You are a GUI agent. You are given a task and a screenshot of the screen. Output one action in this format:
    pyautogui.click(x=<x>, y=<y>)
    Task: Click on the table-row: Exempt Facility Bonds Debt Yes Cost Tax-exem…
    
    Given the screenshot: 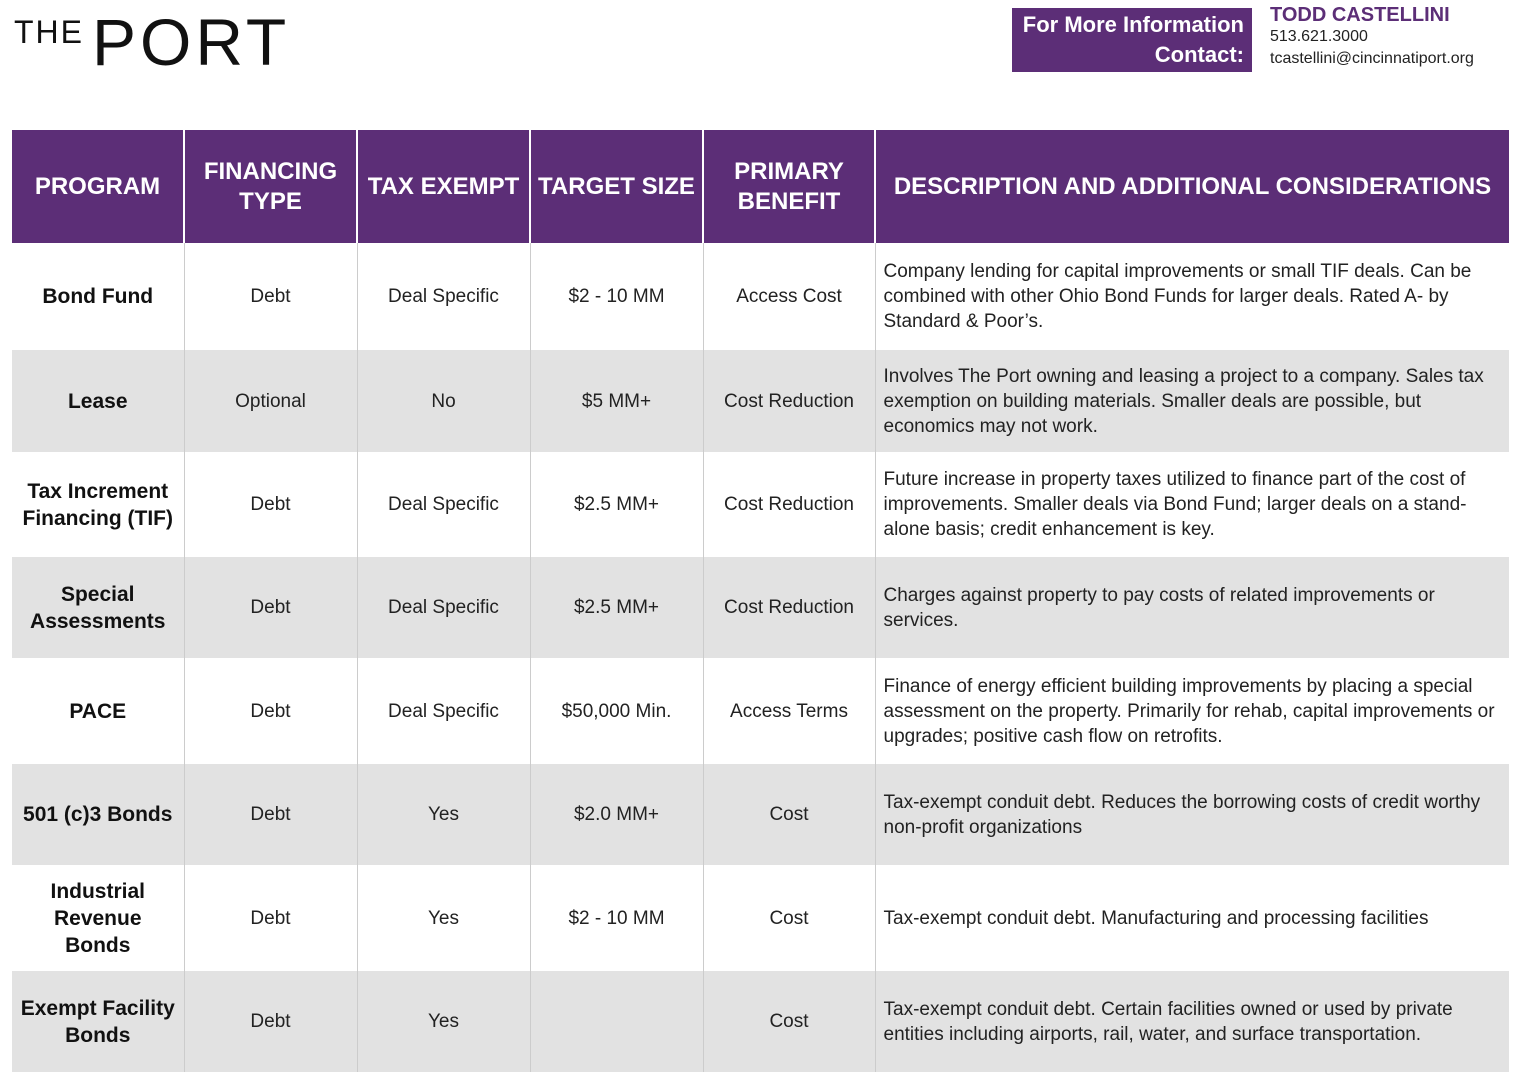 What is the action you would take?
    pyautogui.click(x=760, y=1021)
    